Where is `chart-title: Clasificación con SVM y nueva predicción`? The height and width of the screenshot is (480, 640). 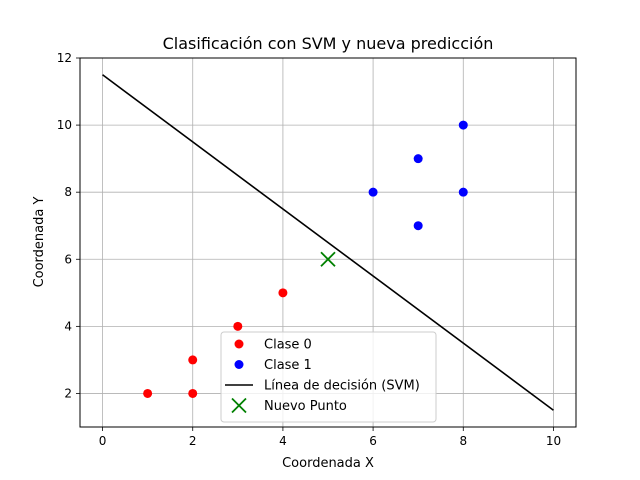 chart-title: Clasificación con SVM y nueva predicción is located at coordinates (328, 43).